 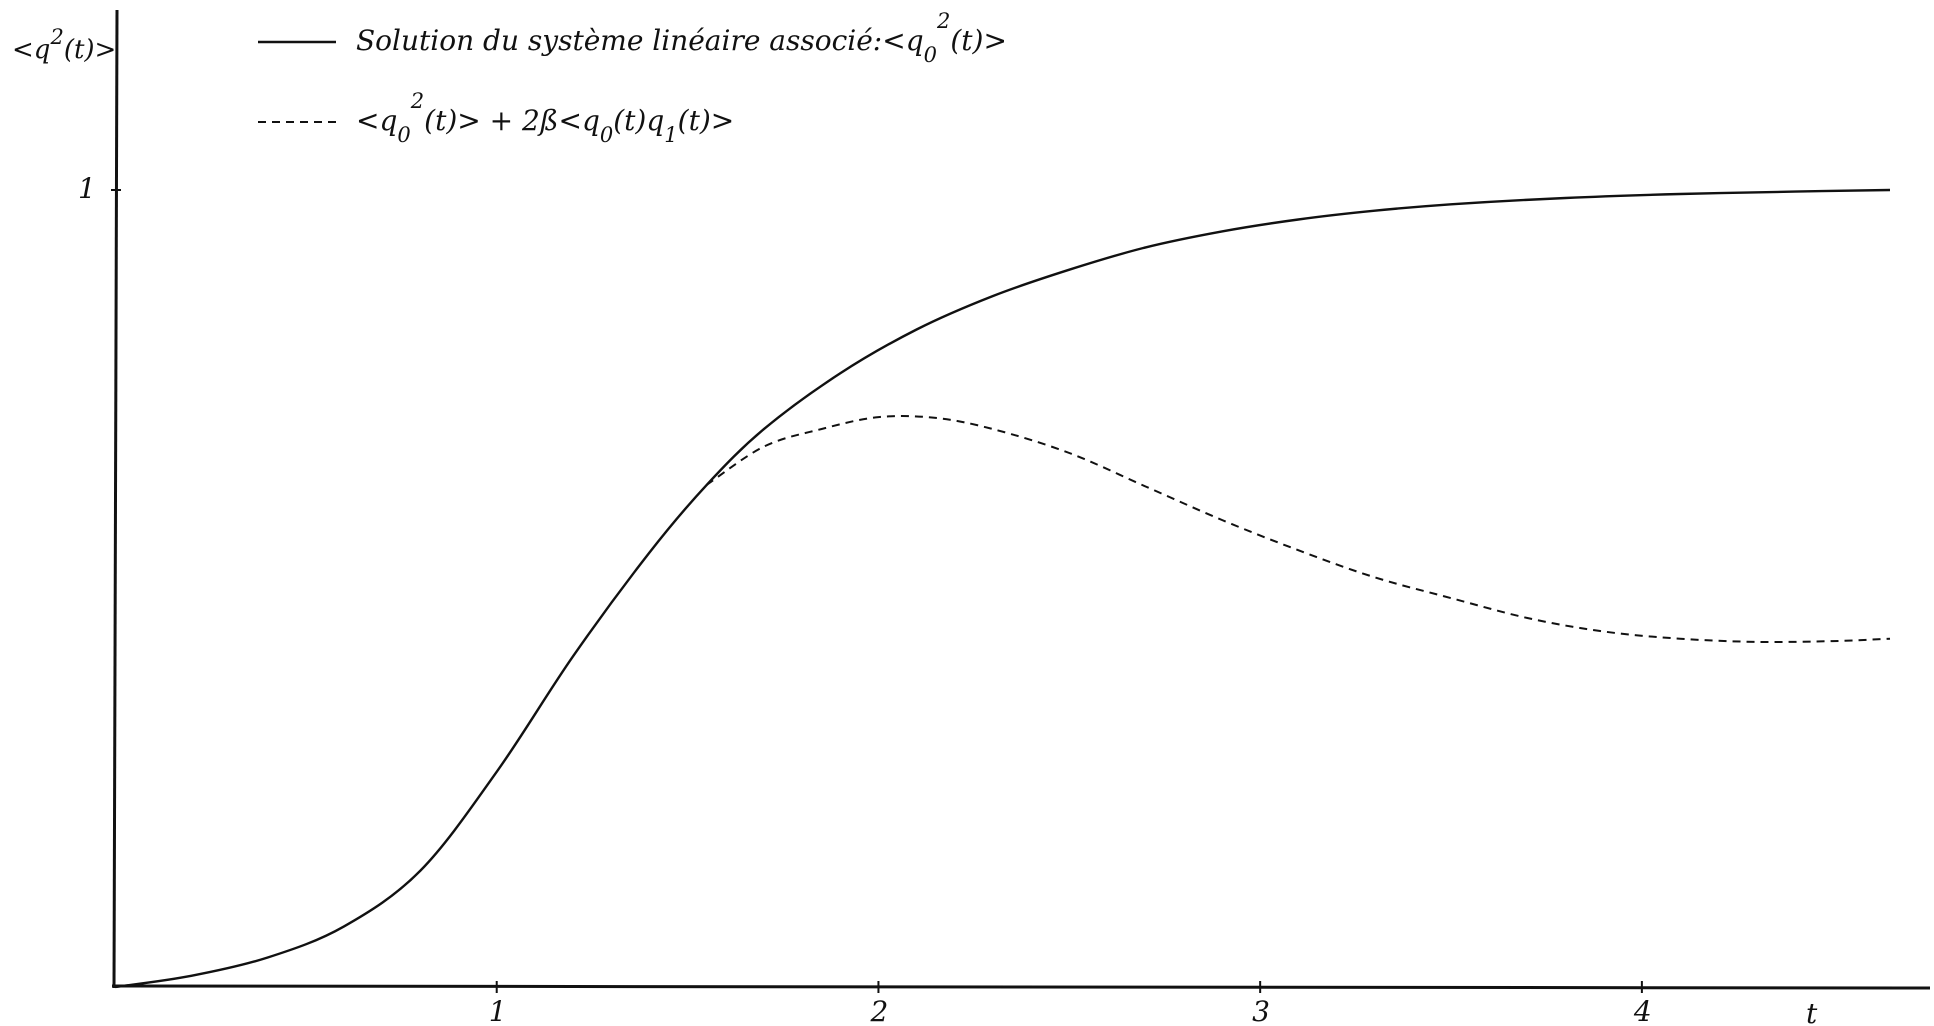 I want to click on y-axis-label-prefix: <q, so click(x=31, y=50).